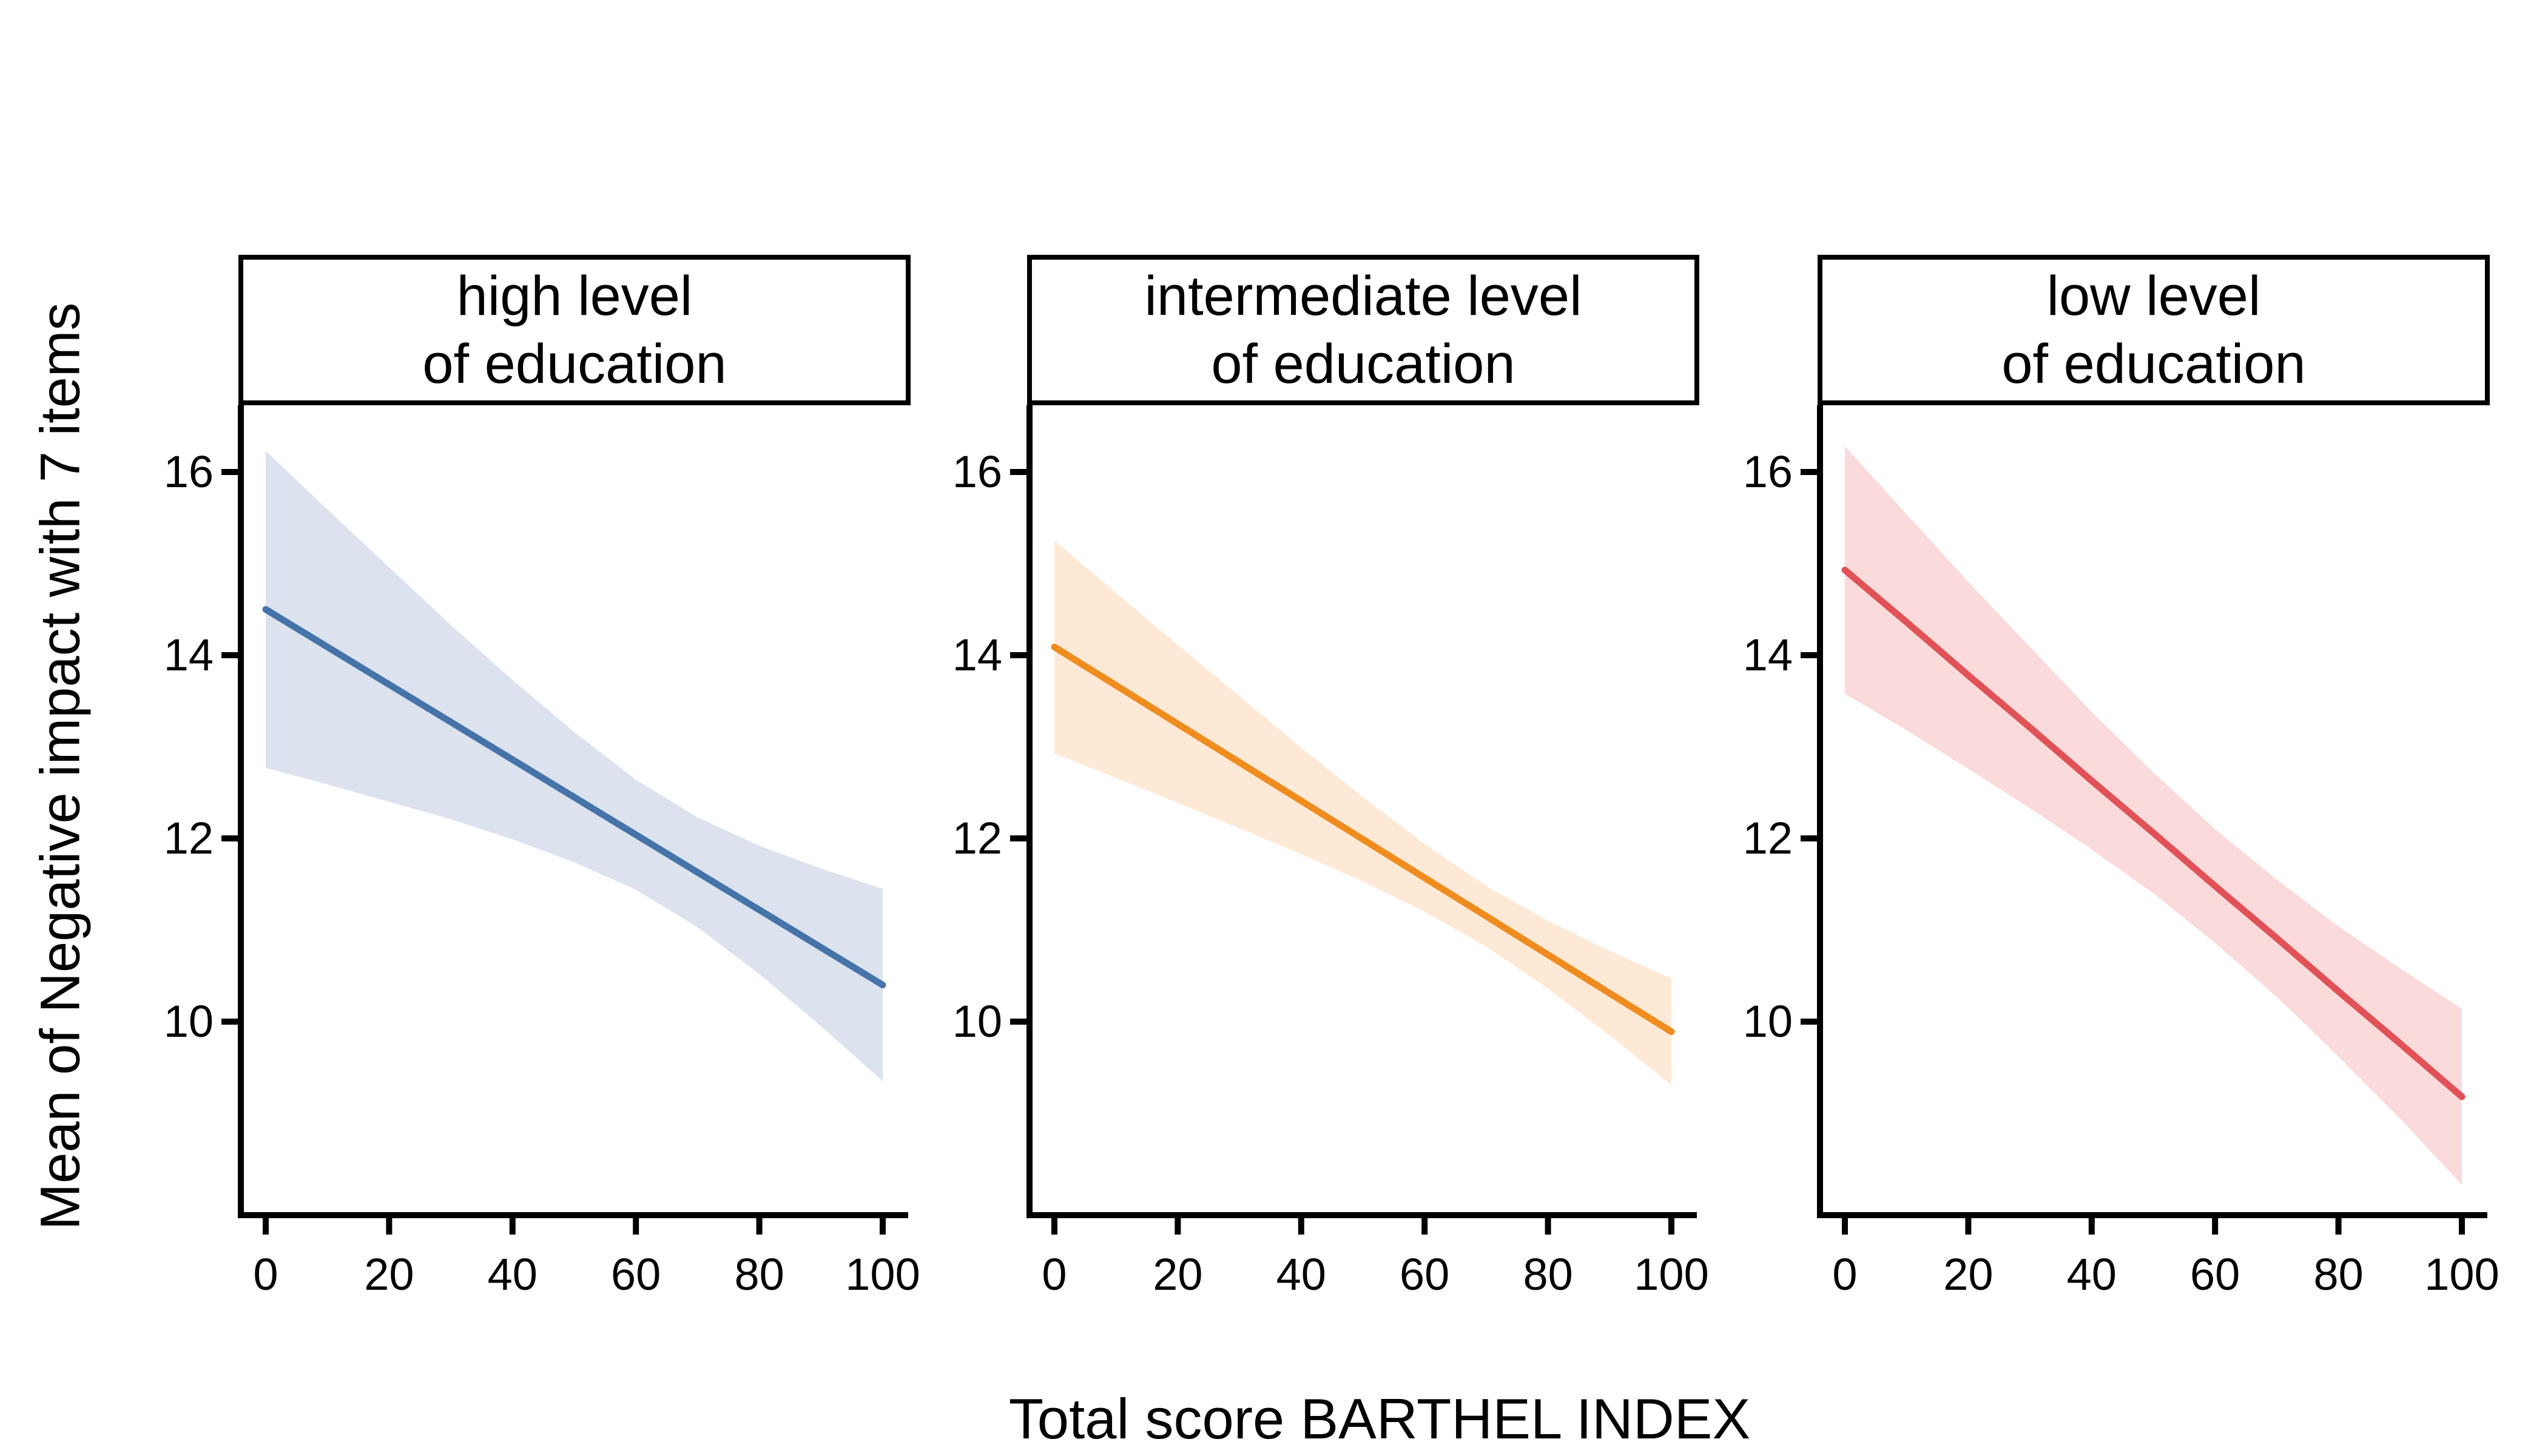 This screenshot has height=1456, width=2548. I want to click on x-axis-title: Total score BARTHEL INDEX, so click(1379, 1419).